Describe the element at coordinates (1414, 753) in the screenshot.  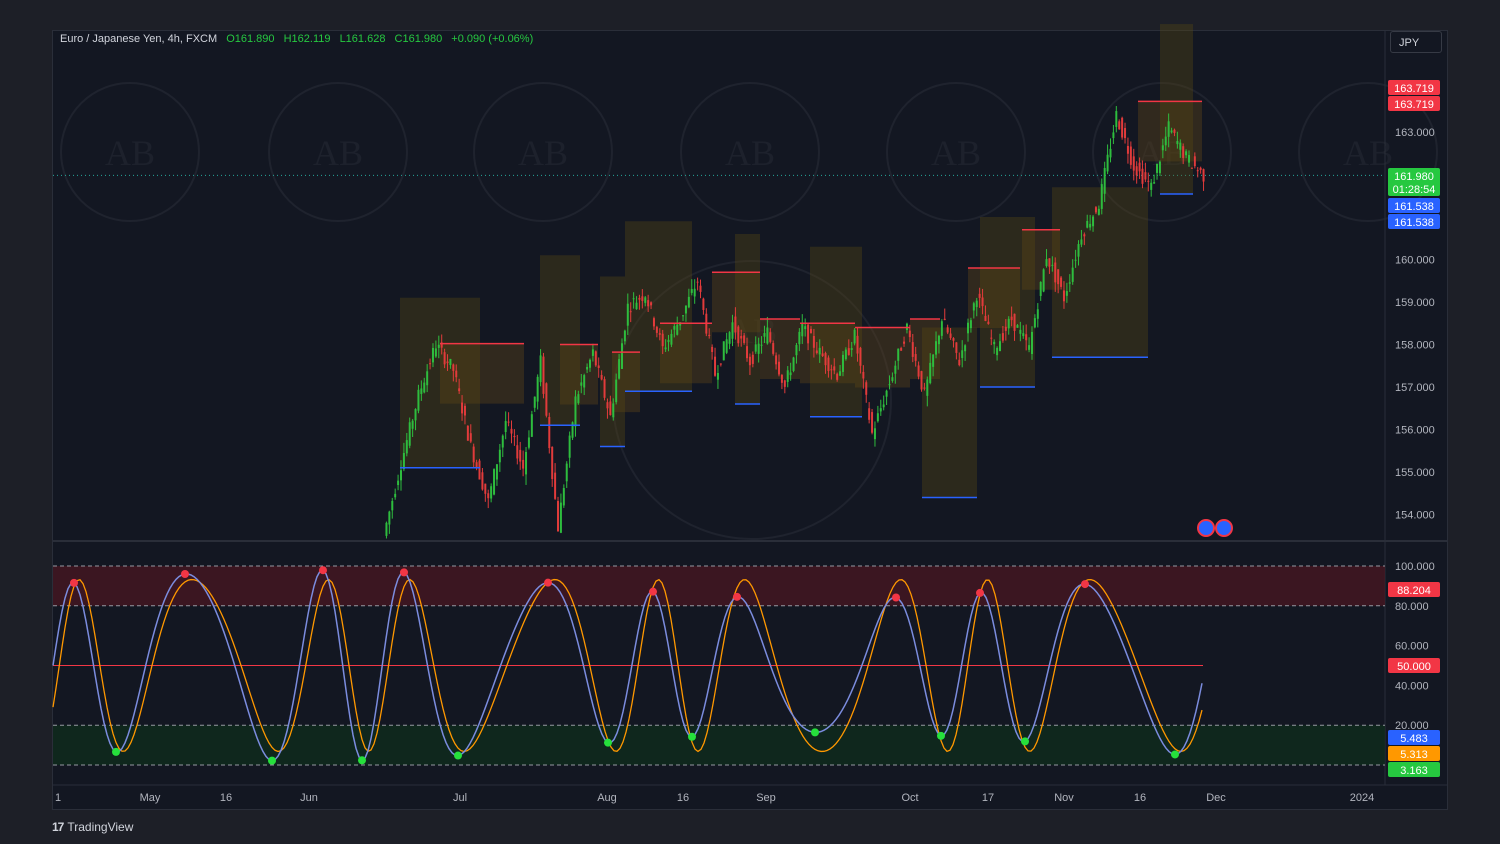
I see `osc-d-badge-bg` at that location.